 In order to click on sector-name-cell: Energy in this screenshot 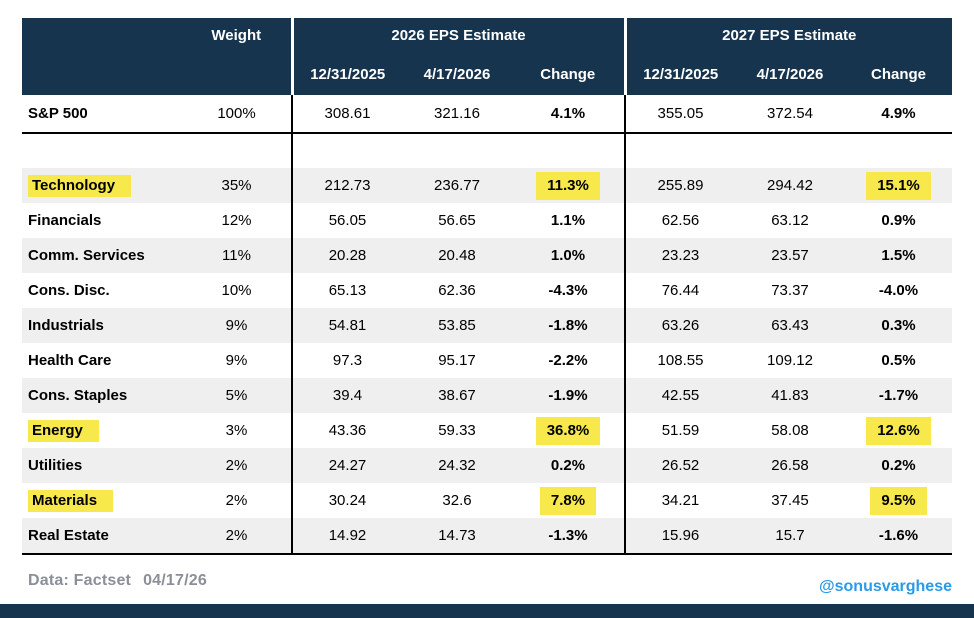, I will do `click(102, 430)`.